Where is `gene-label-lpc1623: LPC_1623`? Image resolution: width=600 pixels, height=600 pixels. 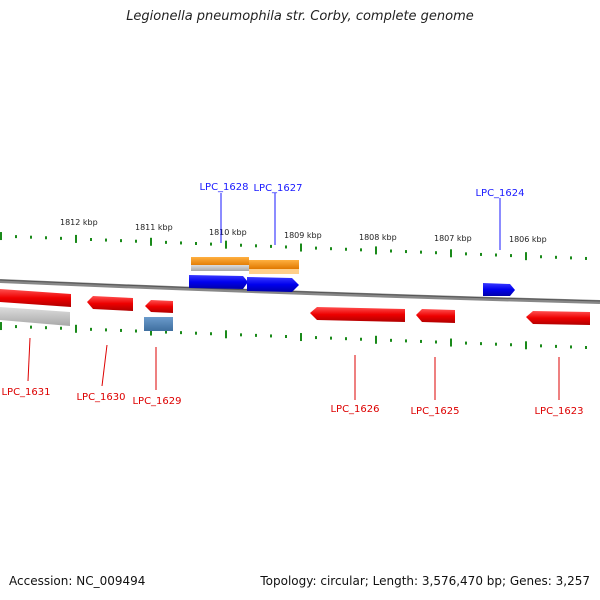
gene-label-lpc1623: LPC_1623 is located at coordinates (558, 411).